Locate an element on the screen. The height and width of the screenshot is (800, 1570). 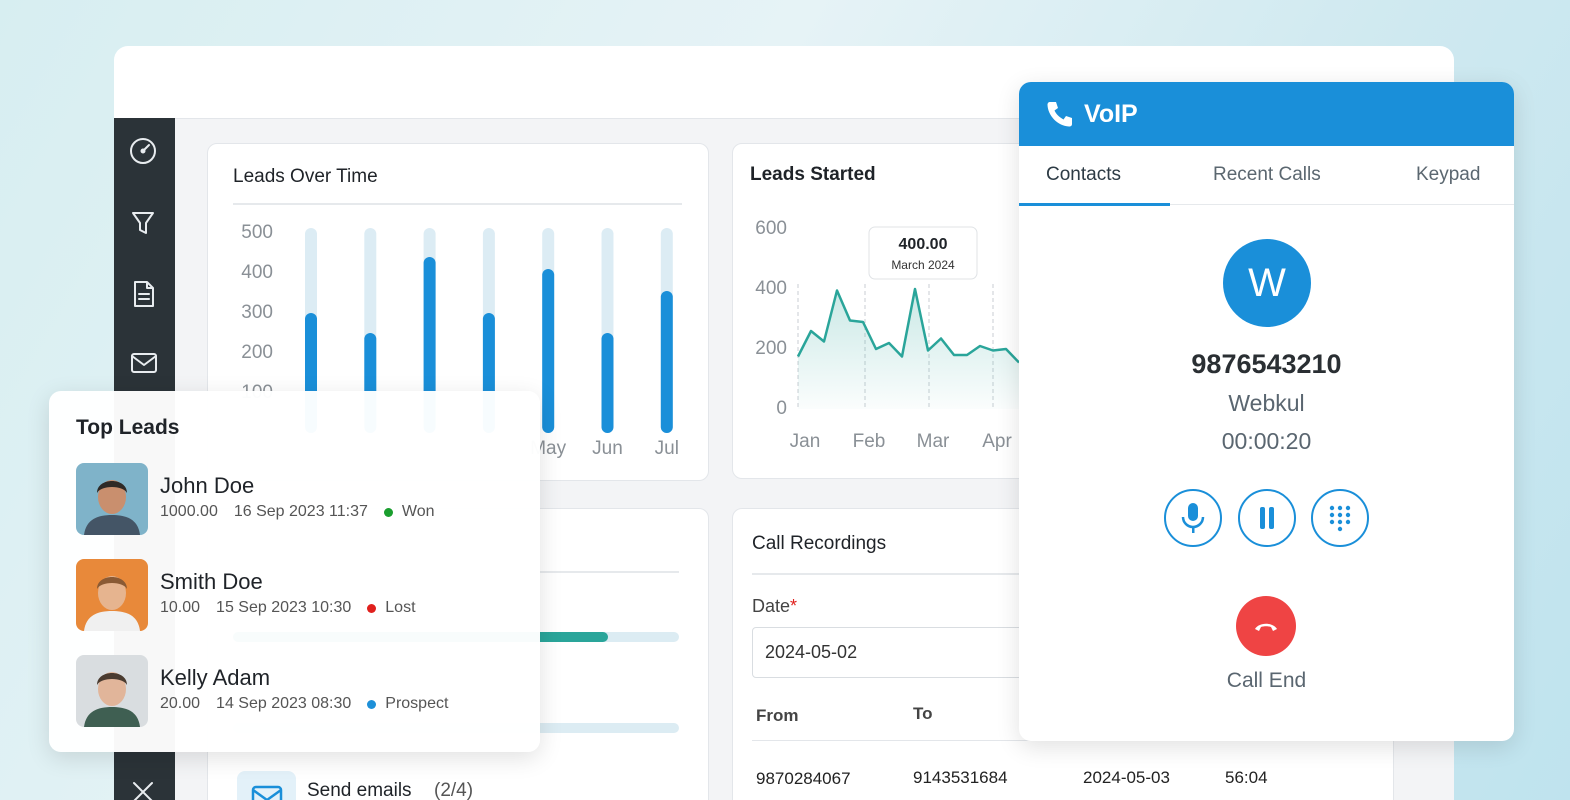
lead-name: Smith Doe is located at coordinates (211, 581).